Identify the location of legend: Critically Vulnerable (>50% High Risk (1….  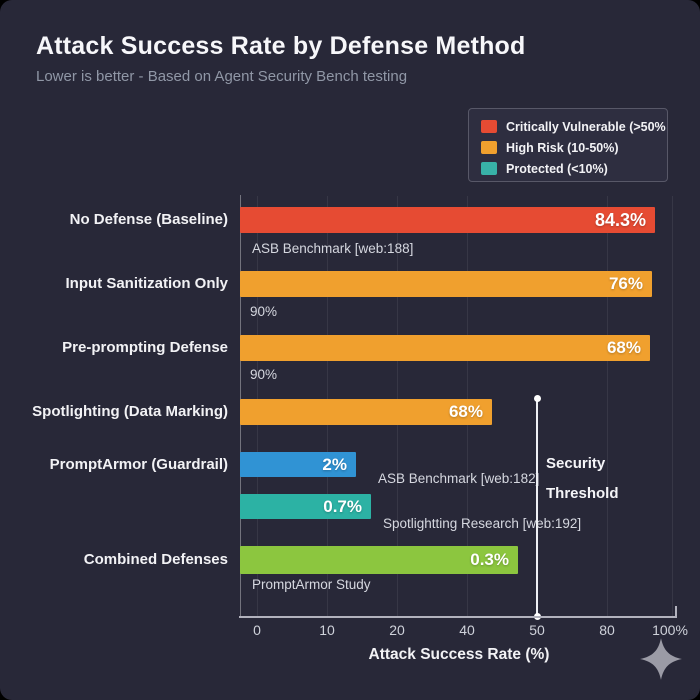
(568, 145).